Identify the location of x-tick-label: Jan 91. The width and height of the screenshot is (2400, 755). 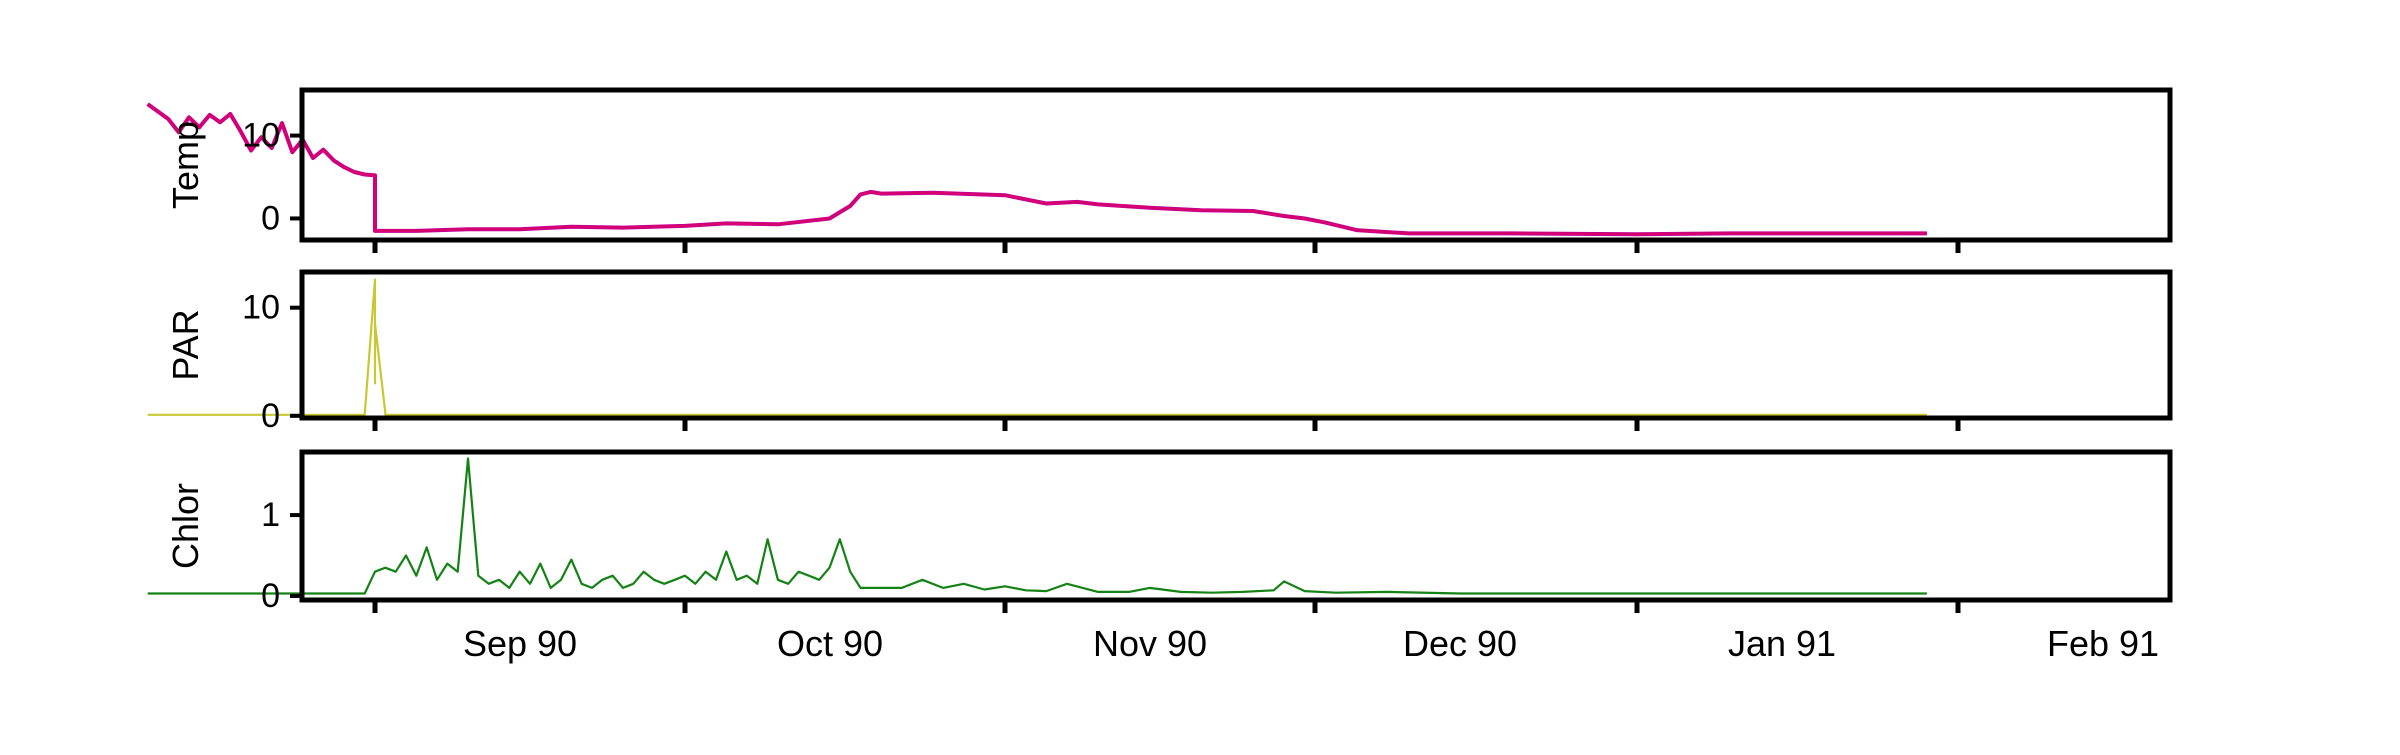
(1782, 643).